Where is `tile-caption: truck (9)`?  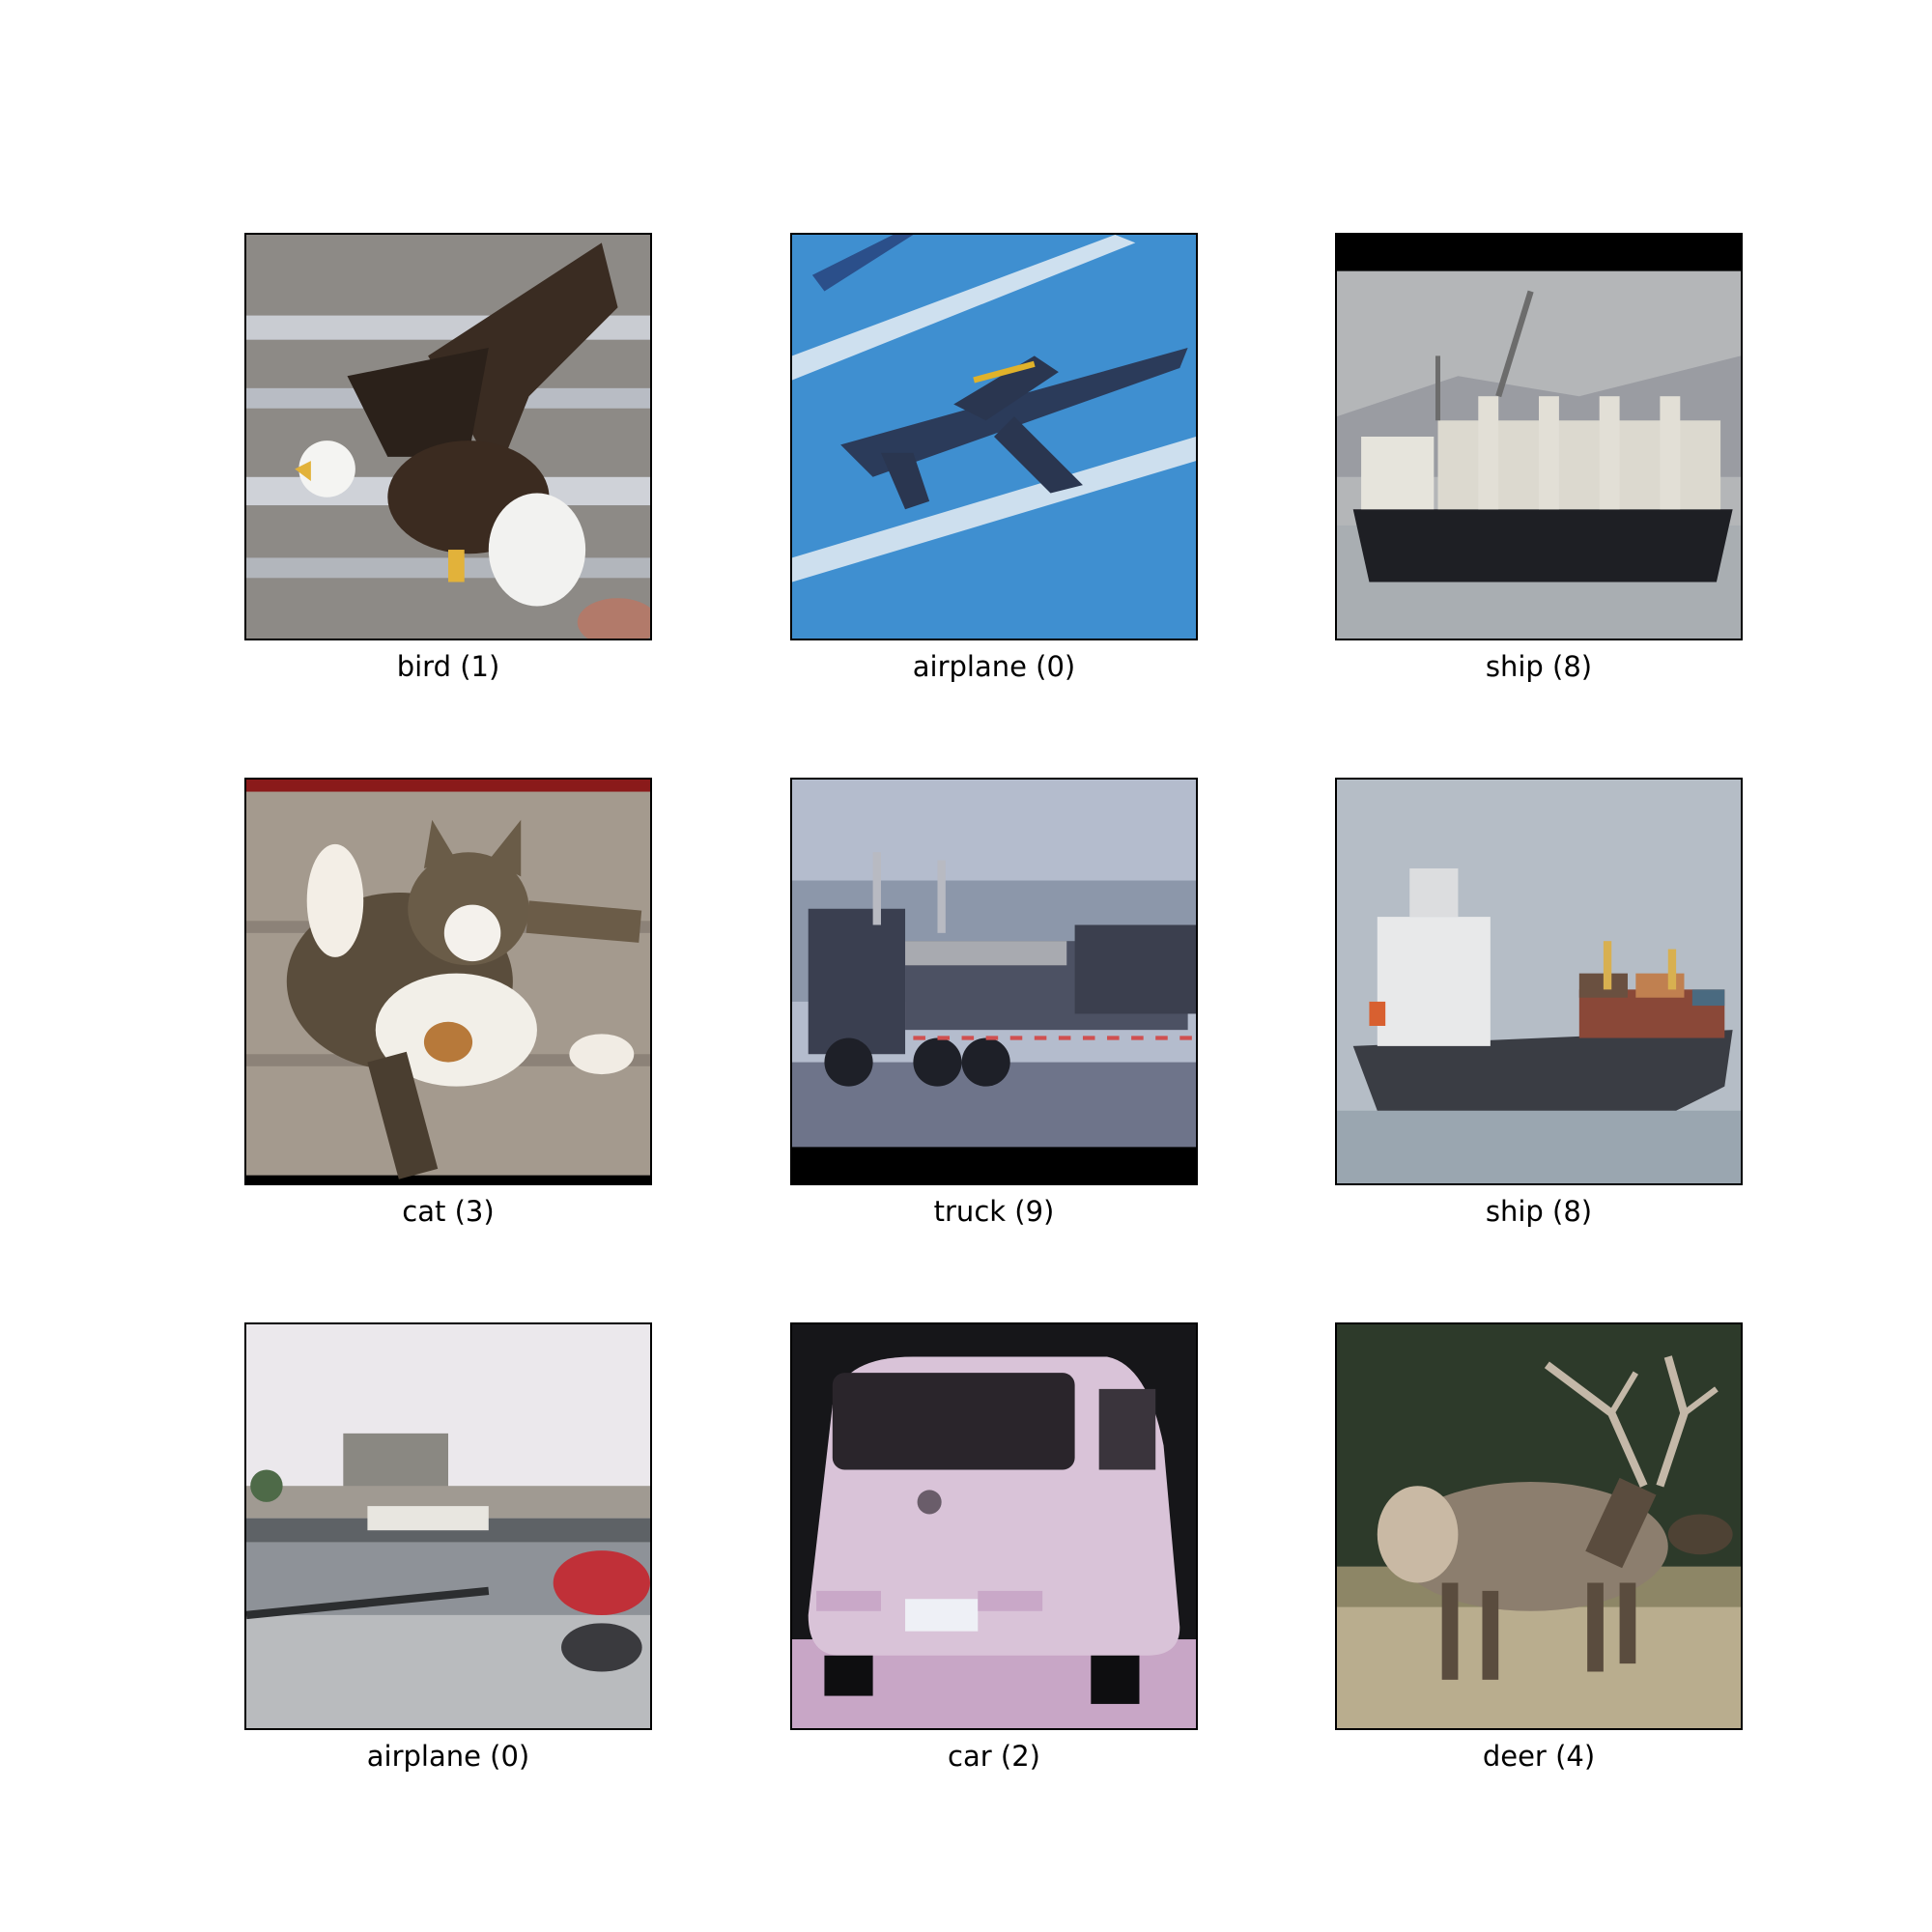
tile-caption: truck (9) is located at coordinates (994, 1211).